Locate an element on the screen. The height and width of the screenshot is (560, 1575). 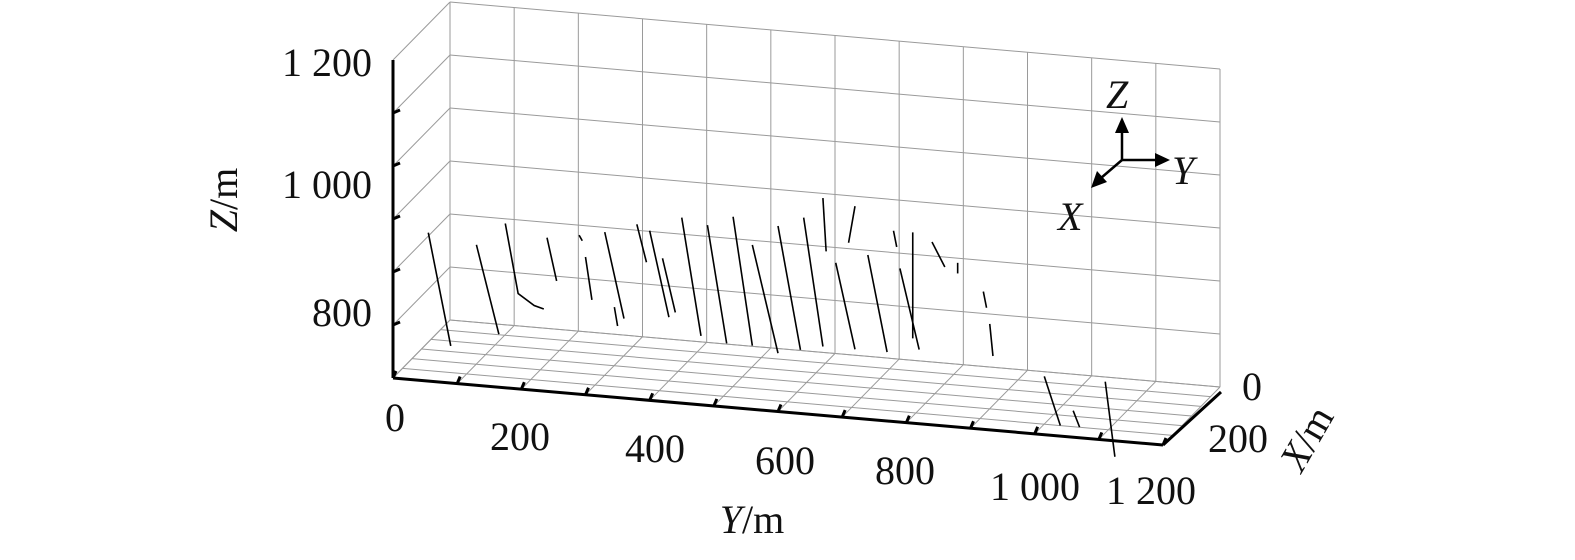
z-tick-labels: 1 200 1 000 800 is located at coordinates (327, 187).